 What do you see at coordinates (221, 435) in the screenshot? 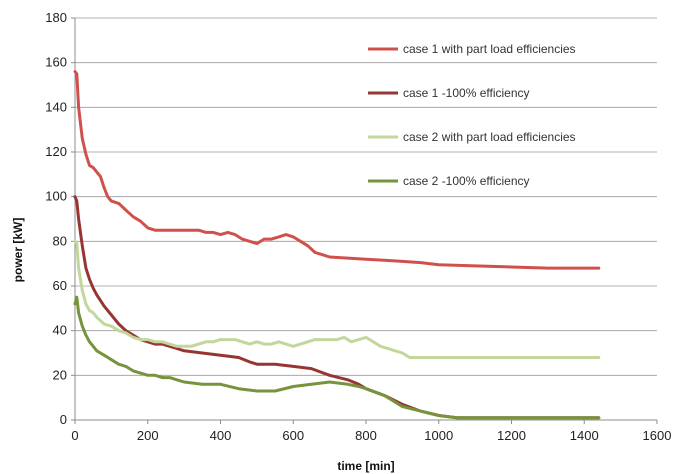
I see `x-tick-label: 400` at bounding box center [221, 435].